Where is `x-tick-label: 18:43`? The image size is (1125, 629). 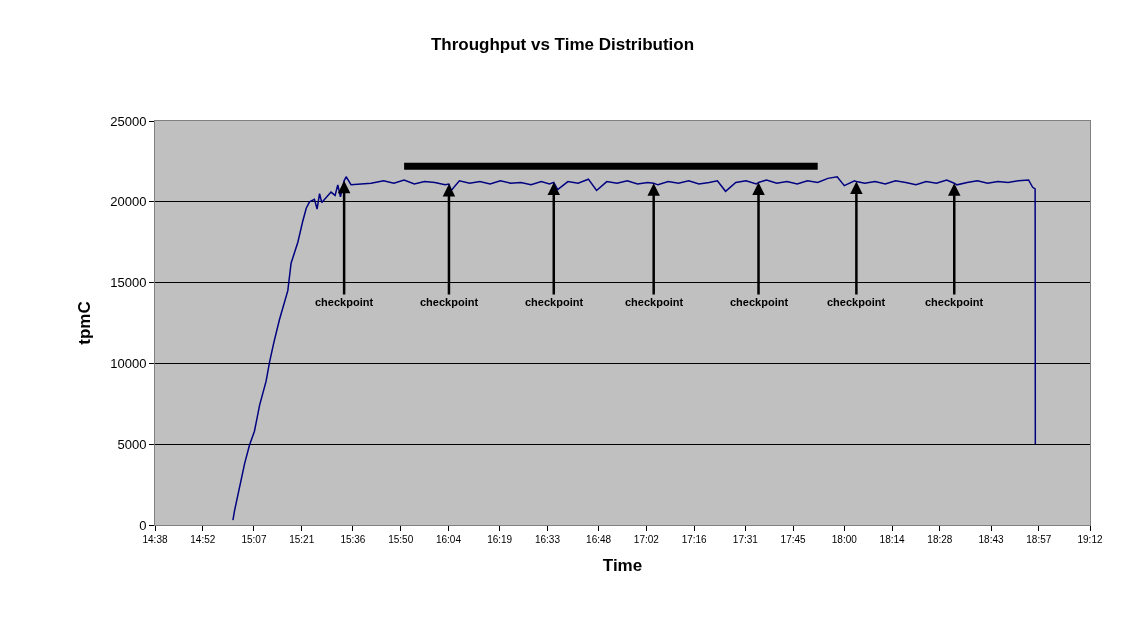
x-tick-label: 18:43 is located at coordinates (991, 539).